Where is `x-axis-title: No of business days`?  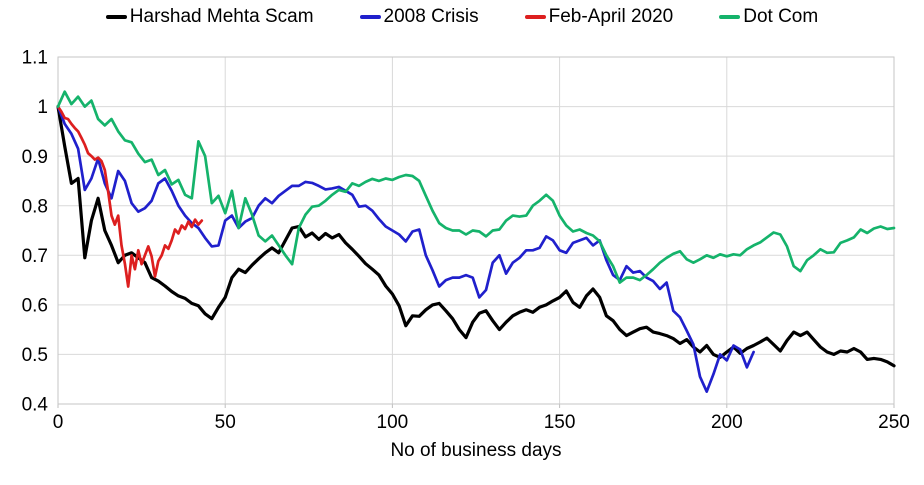 x-axis-title: No of business days is located at coordinates (476, 450).